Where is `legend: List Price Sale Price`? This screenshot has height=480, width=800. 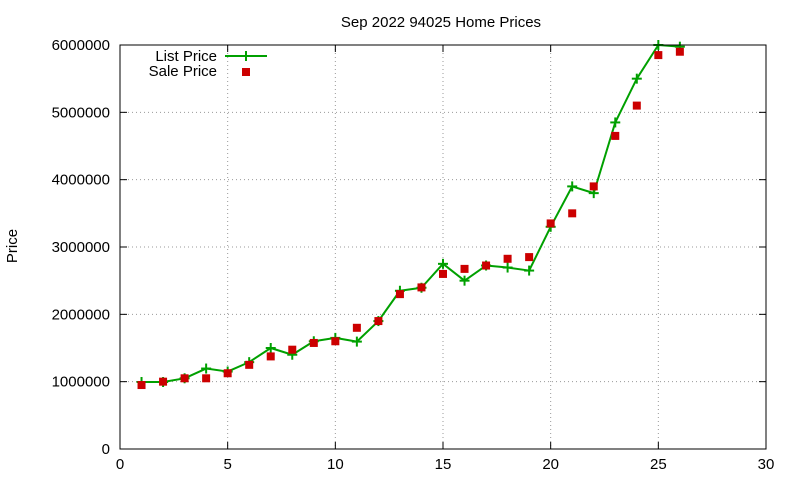 legend: List Price Sale Price is located at coordinates (208, 64).